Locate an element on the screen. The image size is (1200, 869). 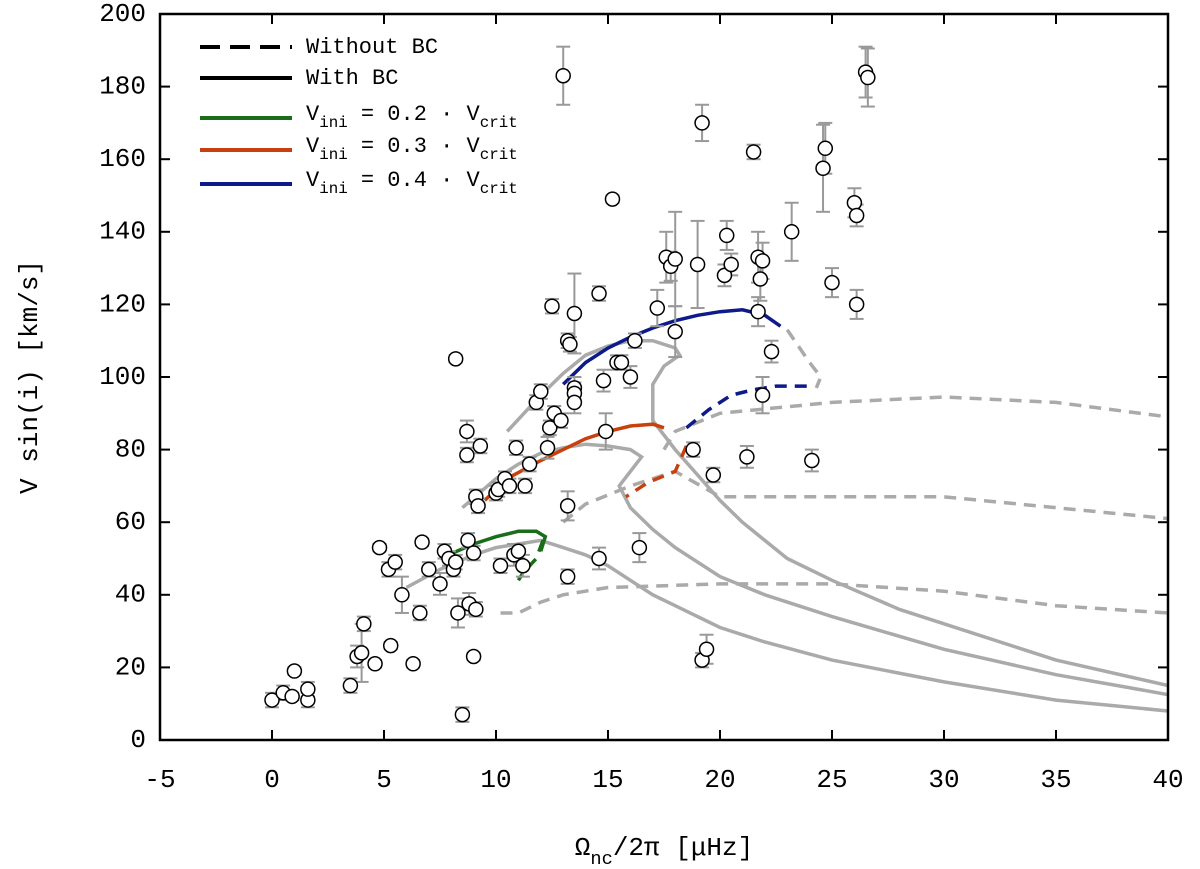
x-tick-label: 35 is located at coordinates (1055, 780).